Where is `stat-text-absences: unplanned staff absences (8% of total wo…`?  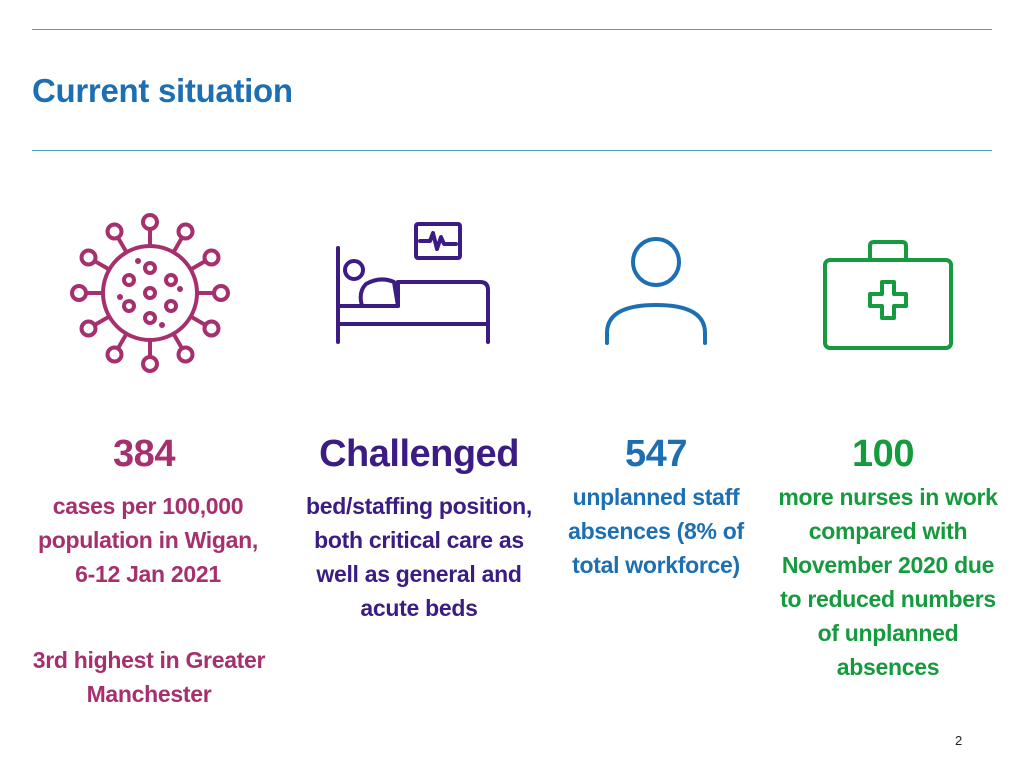 stat-text-absences: unplanned staff absences (8% of total wo… is located at coordinates (656, 531).